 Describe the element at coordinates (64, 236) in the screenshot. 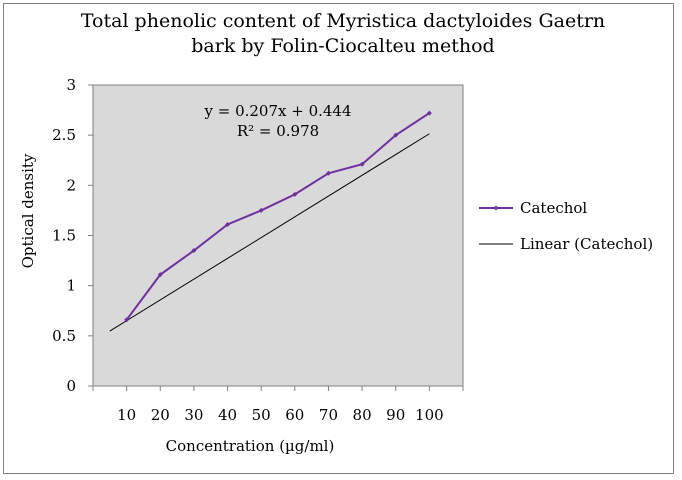

I see `y-tick-label-3: 1.5` at that location.